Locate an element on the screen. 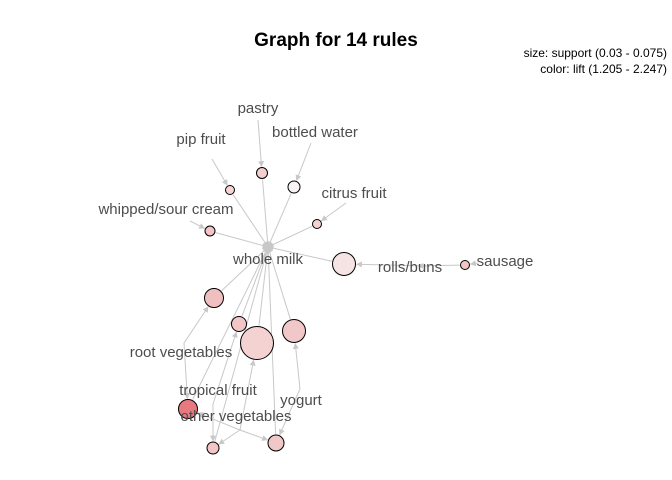 This screenshot has width=672, height=480. item-label-pip-fruit: pip fruit is located at coordinates (201, 139).